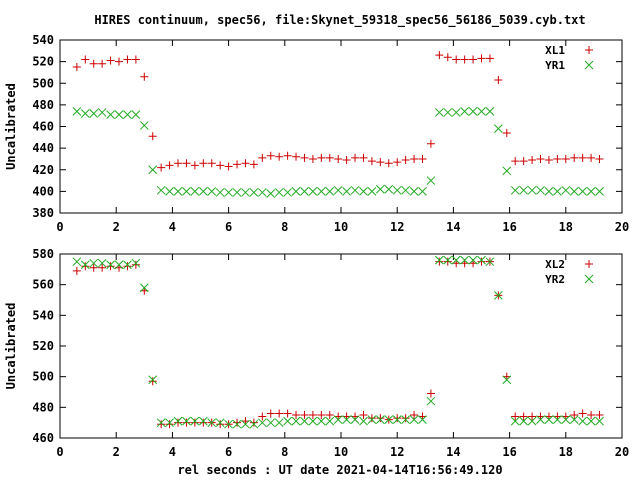 This screenshot has height=480, width=640. I want to click on legend-label: YR1, so click(555, 65).